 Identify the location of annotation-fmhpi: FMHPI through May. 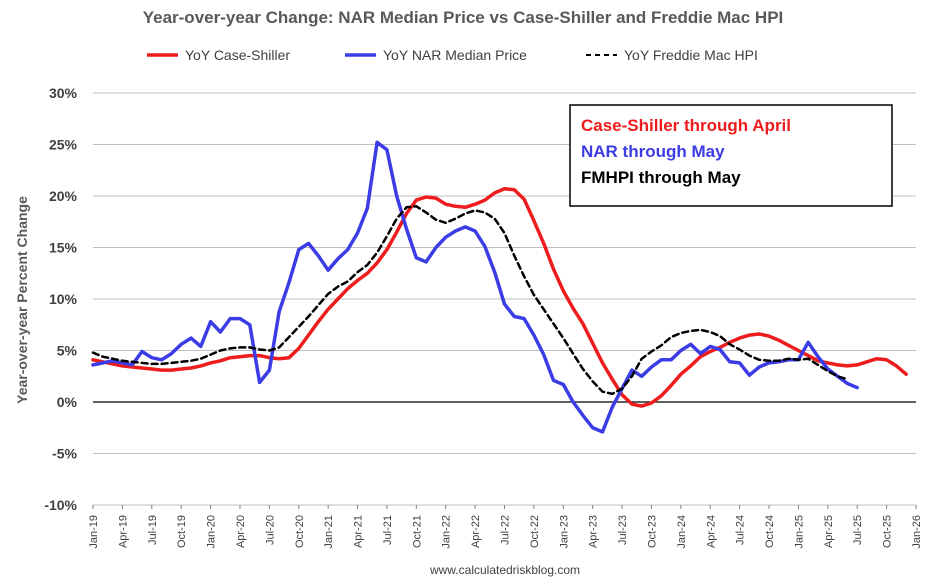
(661, 177).